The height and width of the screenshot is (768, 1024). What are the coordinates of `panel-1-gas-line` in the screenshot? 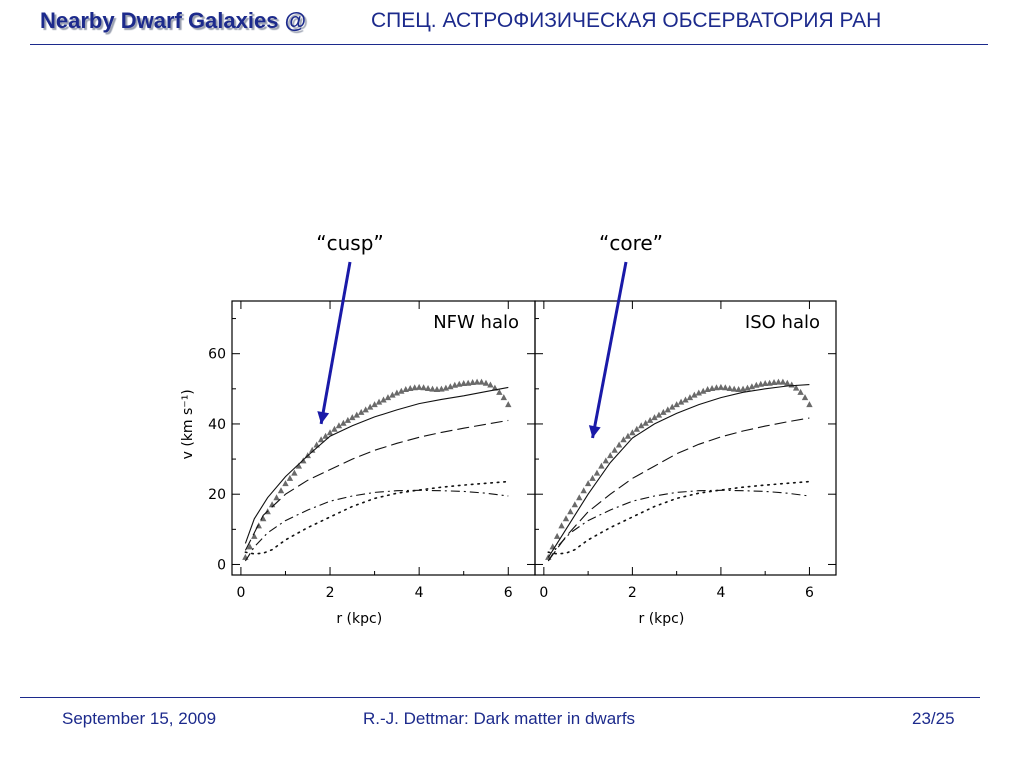 It's located at (377, 517).